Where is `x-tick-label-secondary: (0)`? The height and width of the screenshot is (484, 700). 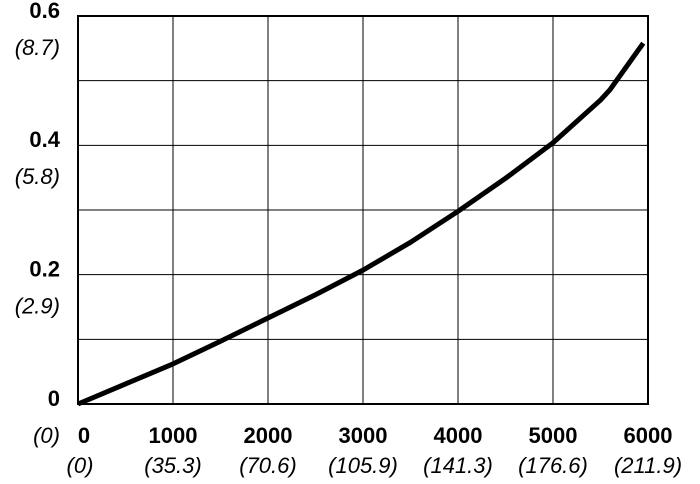
x-tick-label-secondary: (0) is located at coordinates (80, 465).